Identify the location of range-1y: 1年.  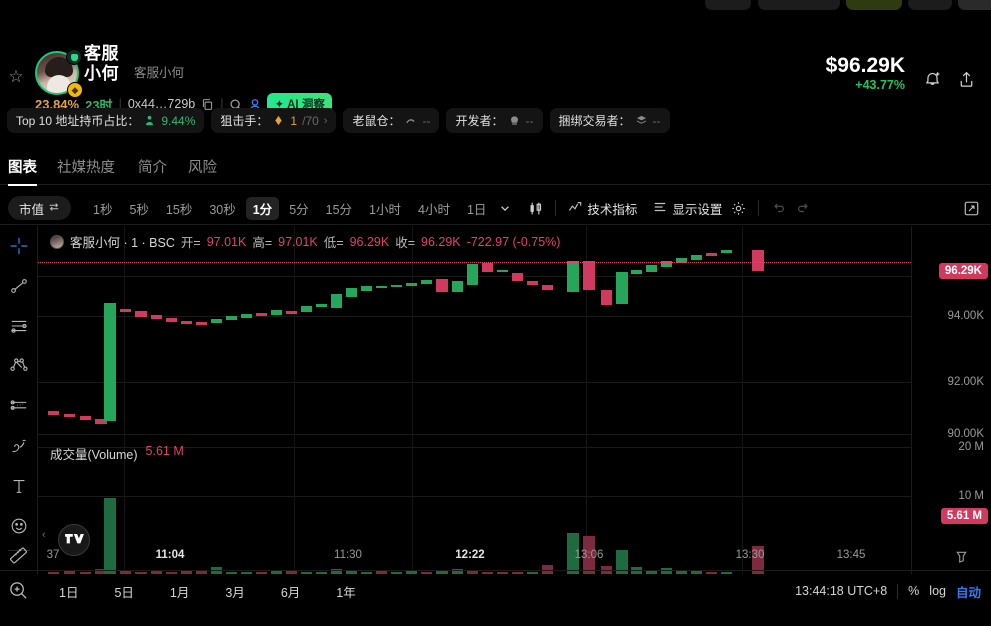
(346, 592).